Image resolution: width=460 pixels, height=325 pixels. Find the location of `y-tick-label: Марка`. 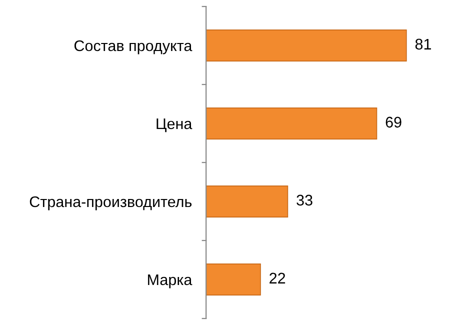

y-tick-label: Марка is located at coordinates (170, 281).